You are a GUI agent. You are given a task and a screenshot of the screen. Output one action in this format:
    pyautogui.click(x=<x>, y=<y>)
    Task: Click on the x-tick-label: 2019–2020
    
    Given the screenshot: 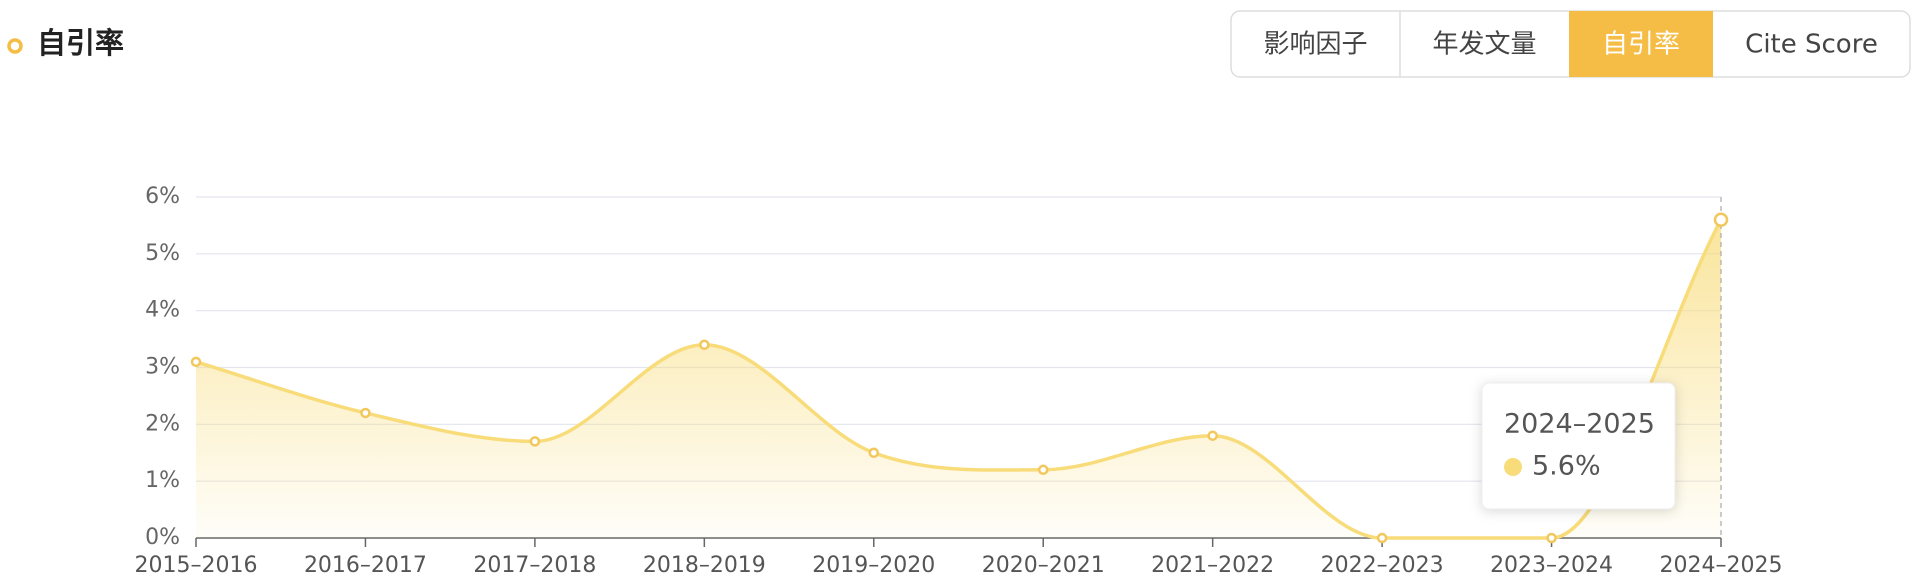 What is the action you would take?
    pyautogui.click(x=873, y=565)
    